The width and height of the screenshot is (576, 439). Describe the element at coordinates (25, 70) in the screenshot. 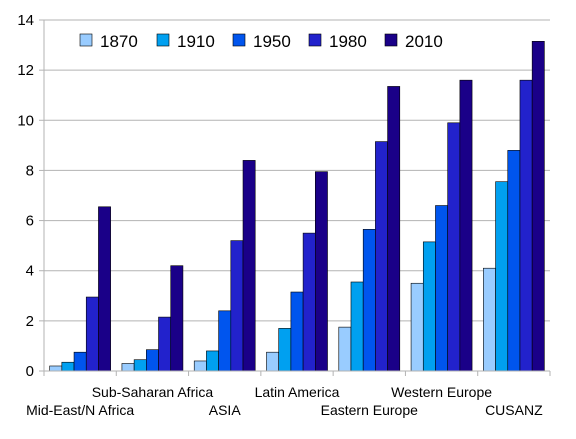

I see `y-tick-label: 12` at that location.